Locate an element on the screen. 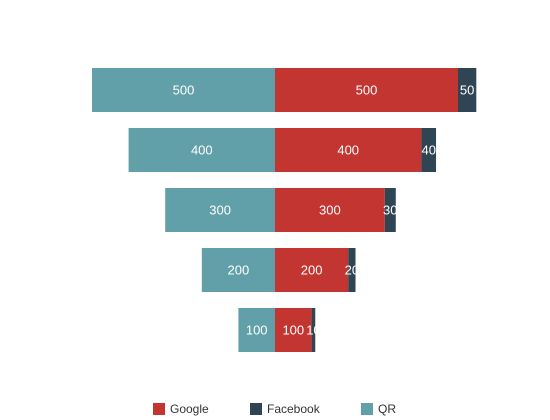 The image size is (550, 420). legend-label-google: Google is located at coordinates (189, 409).